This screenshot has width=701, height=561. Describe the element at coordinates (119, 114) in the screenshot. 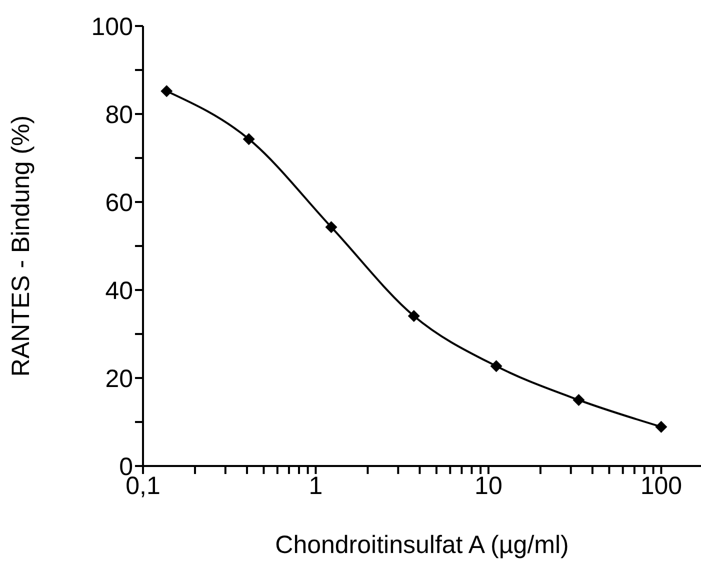

I see `y-tick-label: 80` at that location.